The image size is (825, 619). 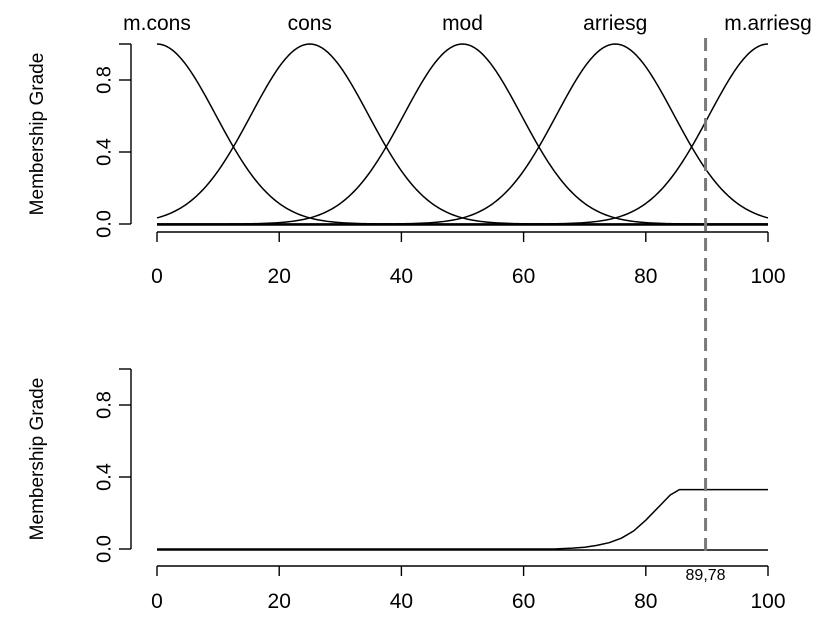 I want to click on series-label: cons, so click(x=310, y=23).